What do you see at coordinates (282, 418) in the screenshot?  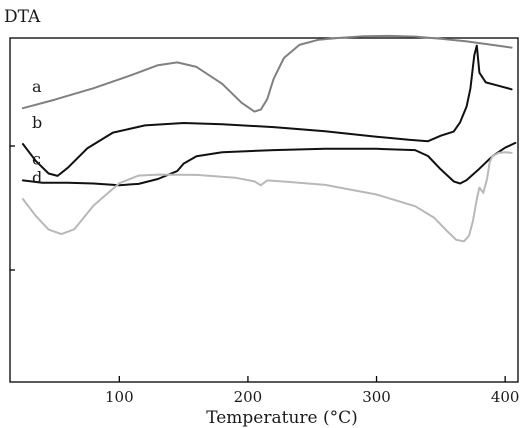 I see `x-axis-label: Temperature (°C)` at bounding box center [282, 418].